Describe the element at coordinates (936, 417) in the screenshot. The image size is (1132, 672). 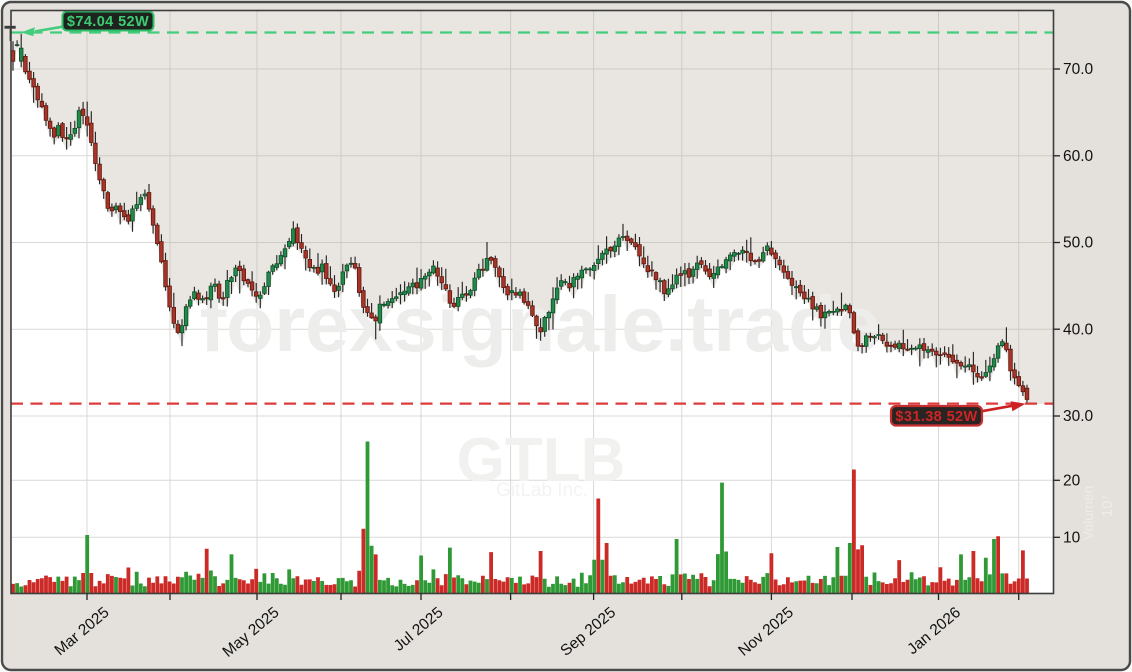
I see `svg-text: $31.38 52W` at that location.